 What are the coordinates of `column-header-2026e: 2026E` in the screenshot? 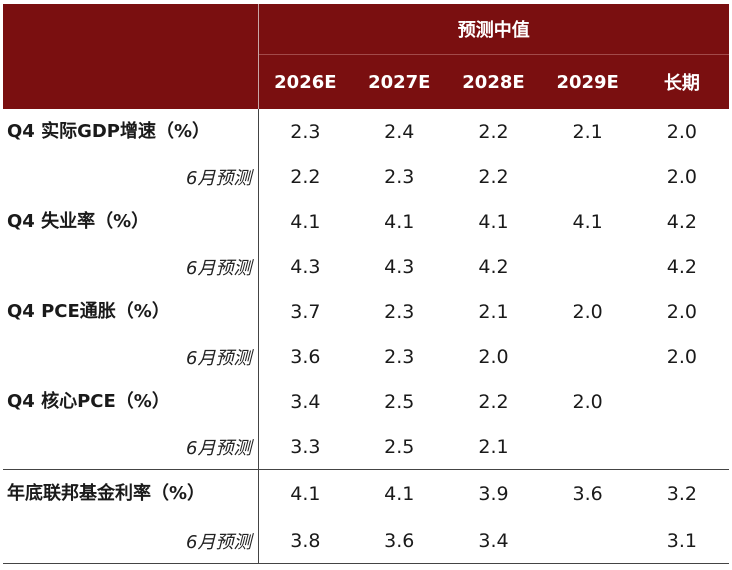 It's located at (305, 81).